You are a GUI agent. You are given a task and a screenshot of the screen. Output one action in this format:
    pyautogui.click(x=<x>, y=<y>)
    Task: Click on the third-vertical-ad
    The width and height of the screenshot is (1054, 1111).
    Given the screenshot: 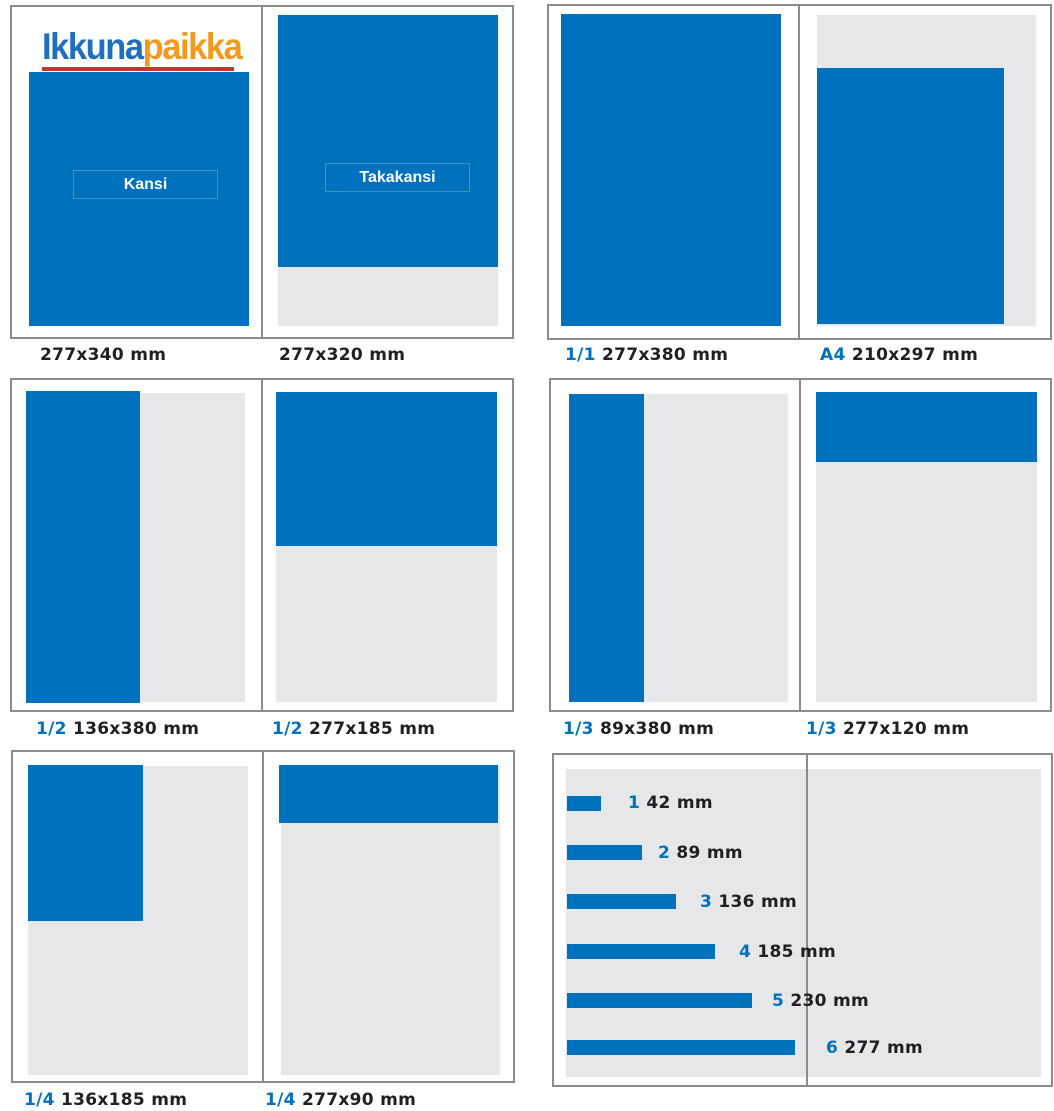 What is the action you would take?
    pyautogui.click(x=606, y=548)
    